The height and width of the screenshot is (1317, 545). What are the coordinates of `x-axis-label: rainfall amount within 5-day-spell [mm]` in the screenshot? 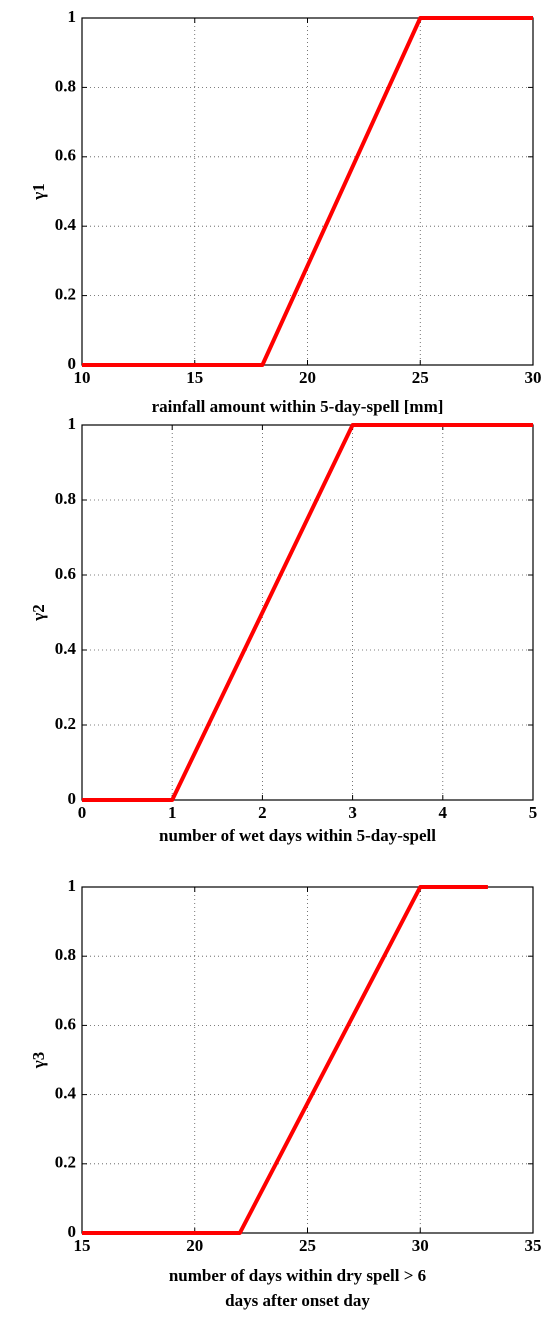 It's located at (298, 406).